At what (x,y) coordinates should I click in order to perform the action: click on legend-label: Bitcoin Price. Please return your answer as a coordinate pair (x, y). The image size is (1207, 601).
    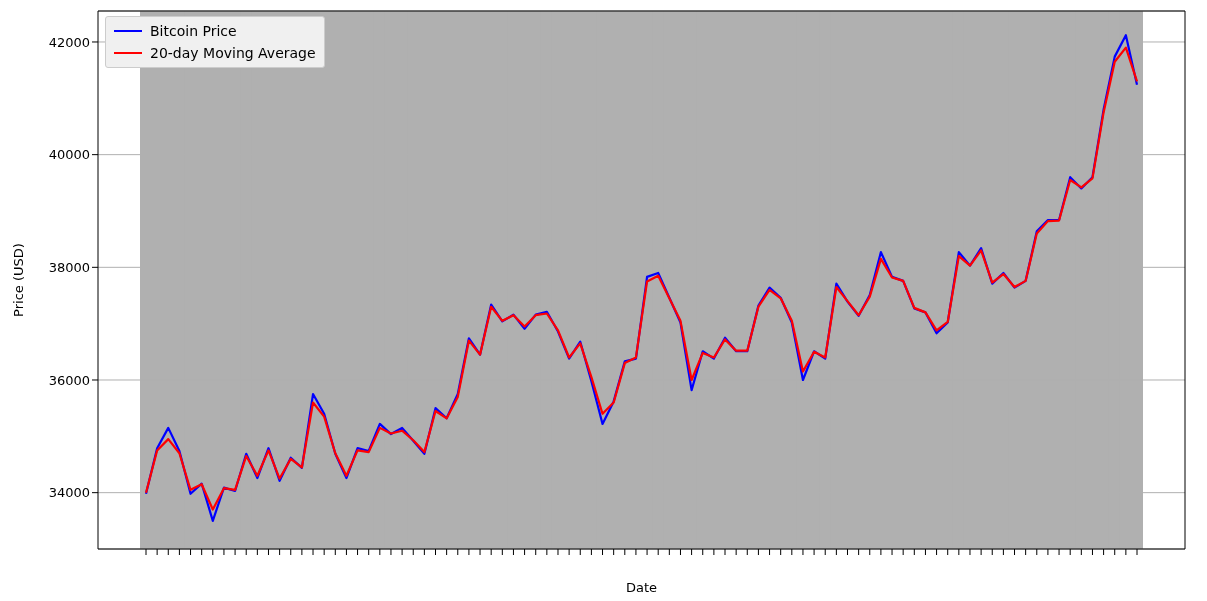
    Looking at the image, I should click on (193, 31).